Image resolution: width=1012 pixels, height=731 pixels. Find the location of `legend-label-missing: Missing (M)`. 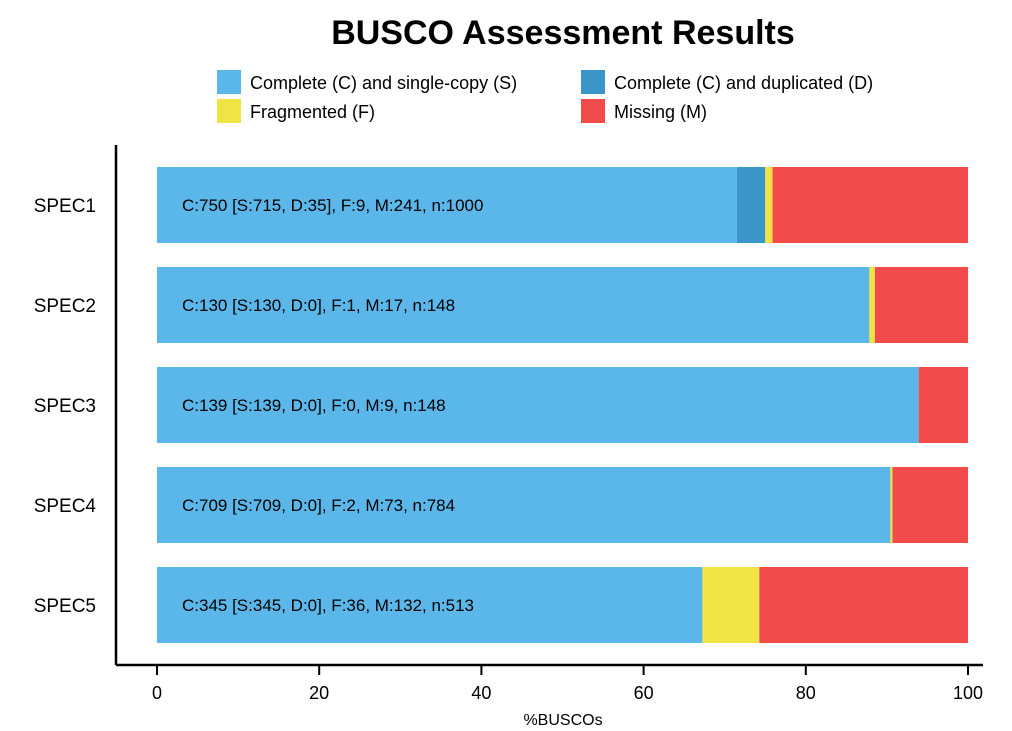

legend-label-missing: Missing (M) is located at coordinates (660, 112).